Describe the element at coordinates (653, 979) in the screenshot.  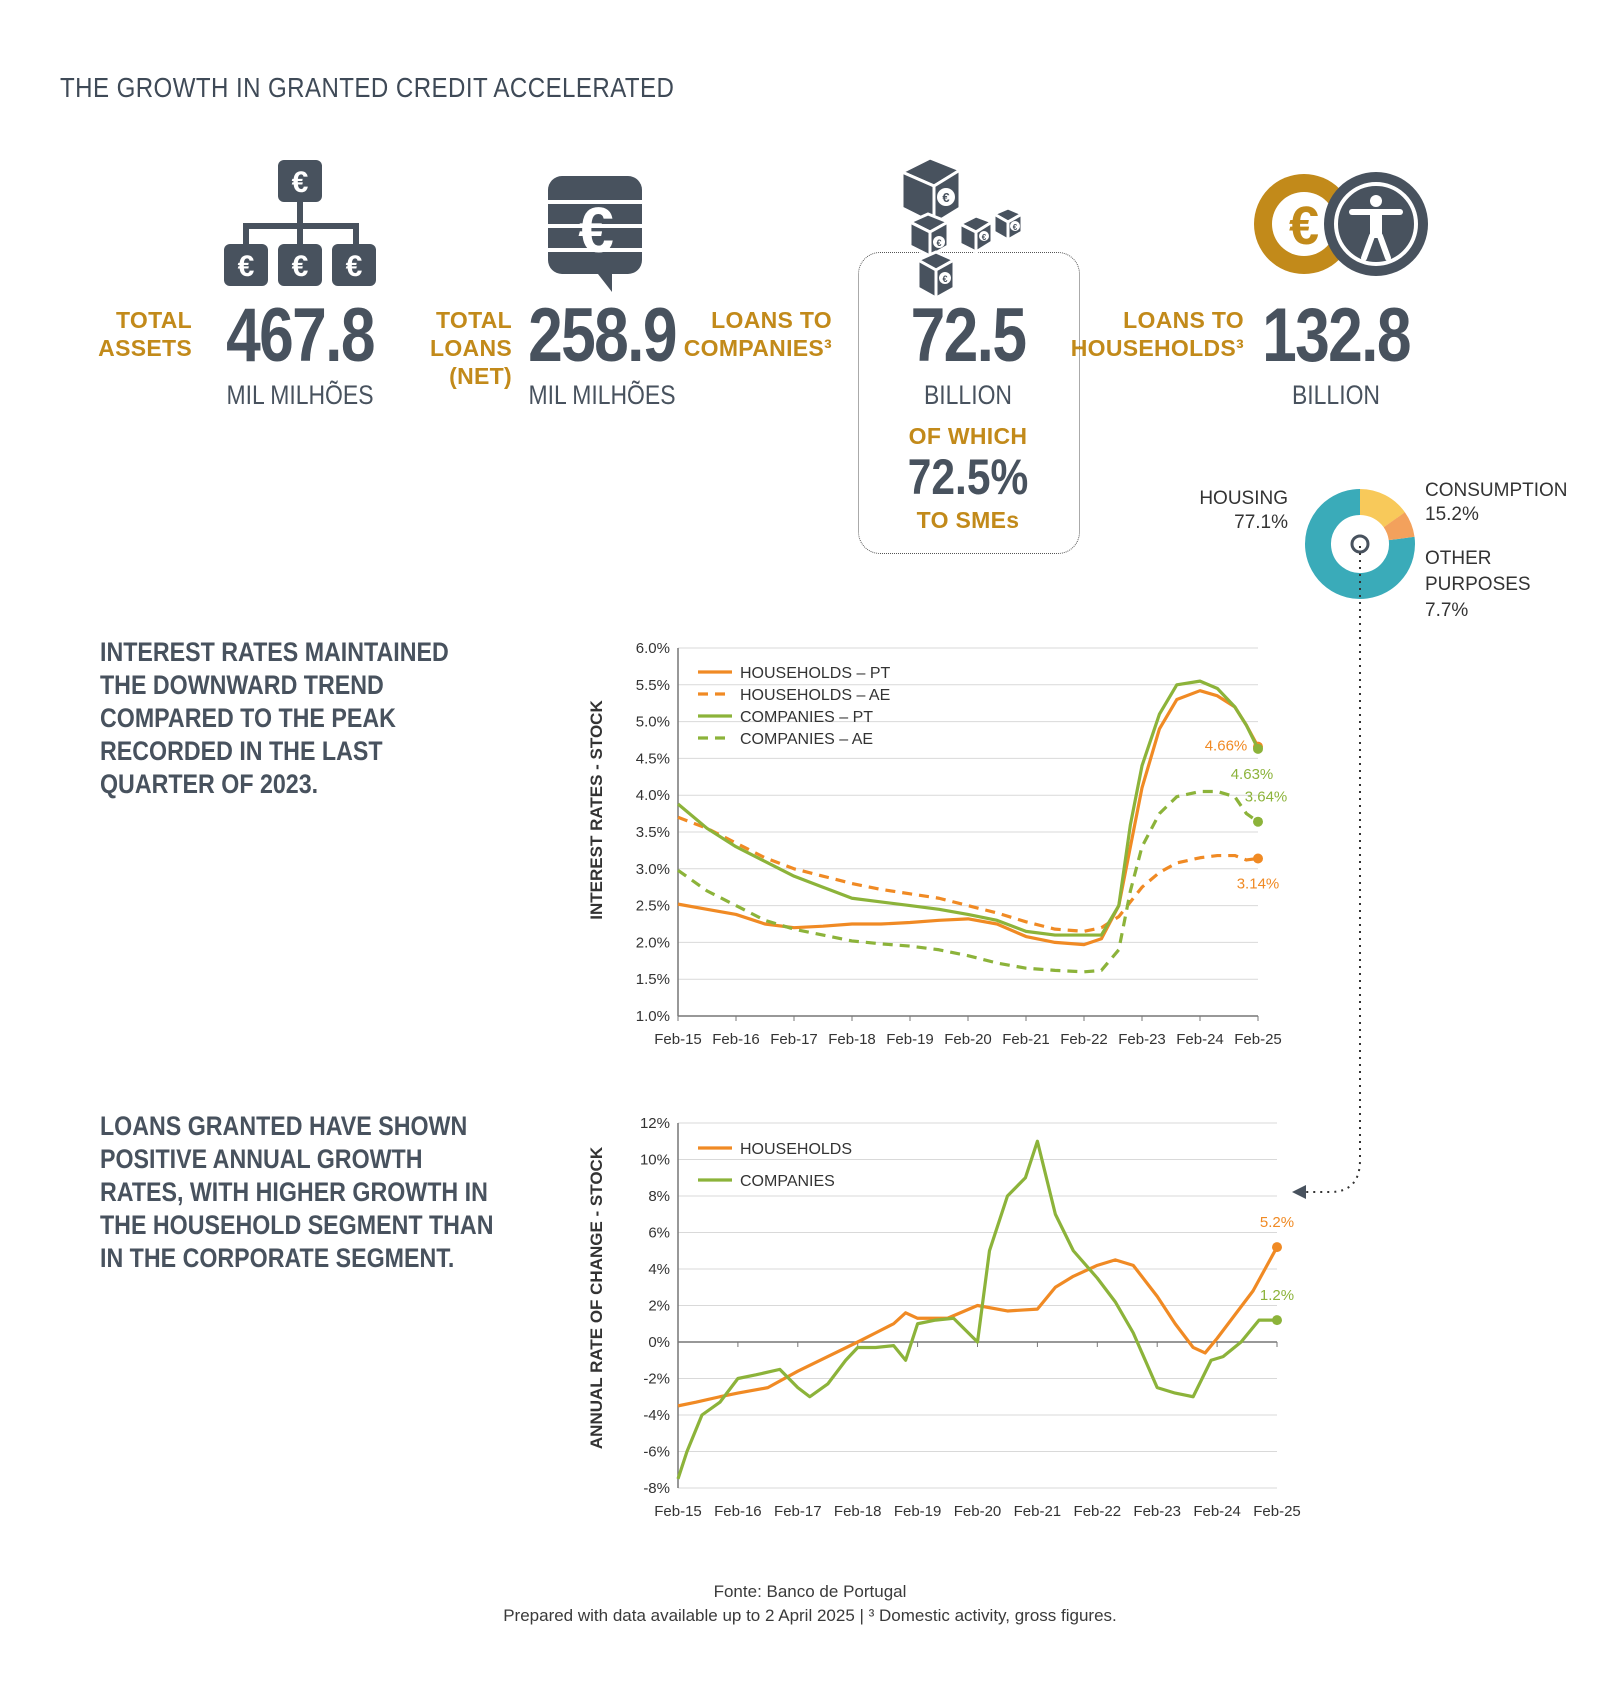
I see `y-tick-label: 1.5%` at that location.